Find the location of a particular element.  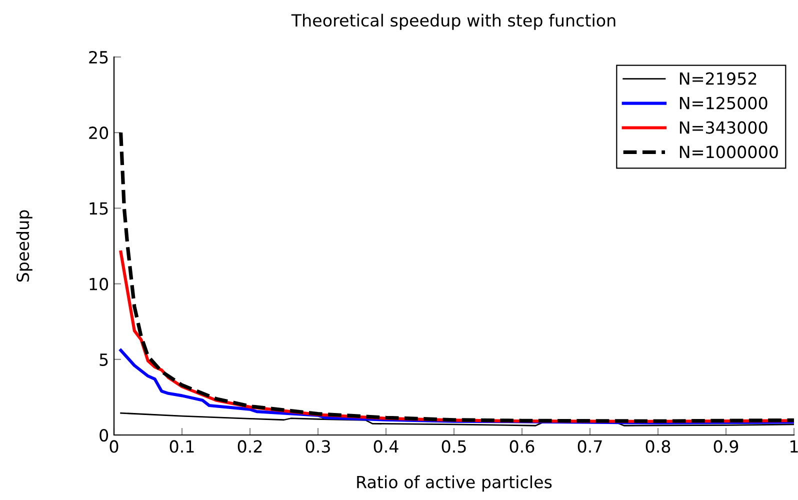

x-axis-title: Ratio of active particles is located at coordinates (454, 483).